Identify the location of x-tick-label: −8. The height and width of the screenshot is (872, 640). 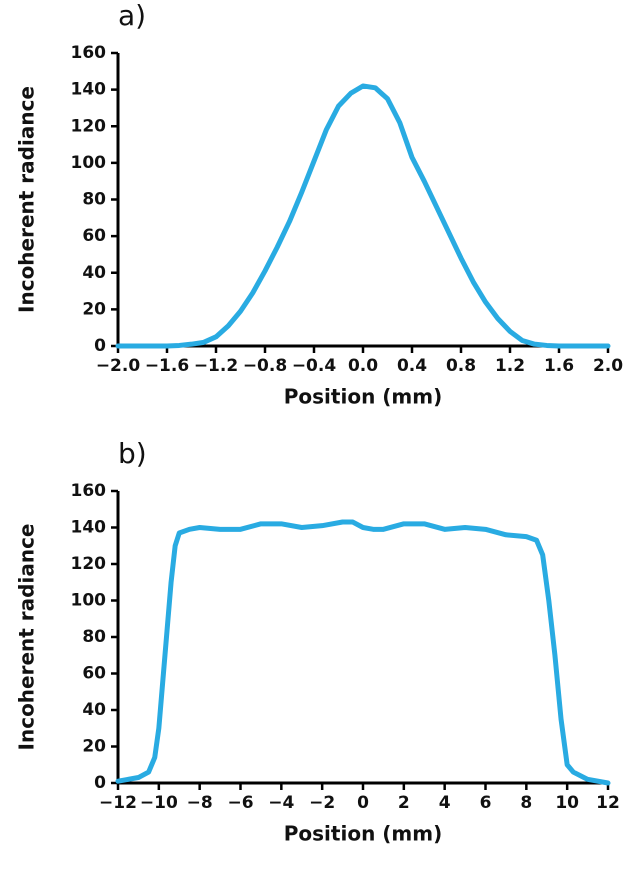
(200, 803).